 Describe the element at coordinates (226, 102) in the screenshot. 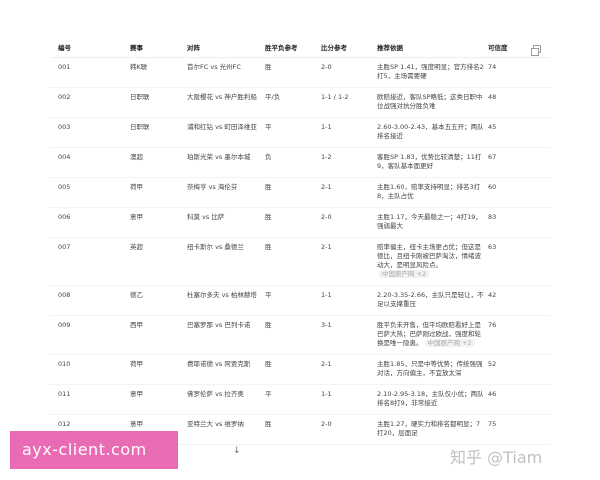

I see `cell-match: 大阪樱花 vs 神户胜利船` at that location.